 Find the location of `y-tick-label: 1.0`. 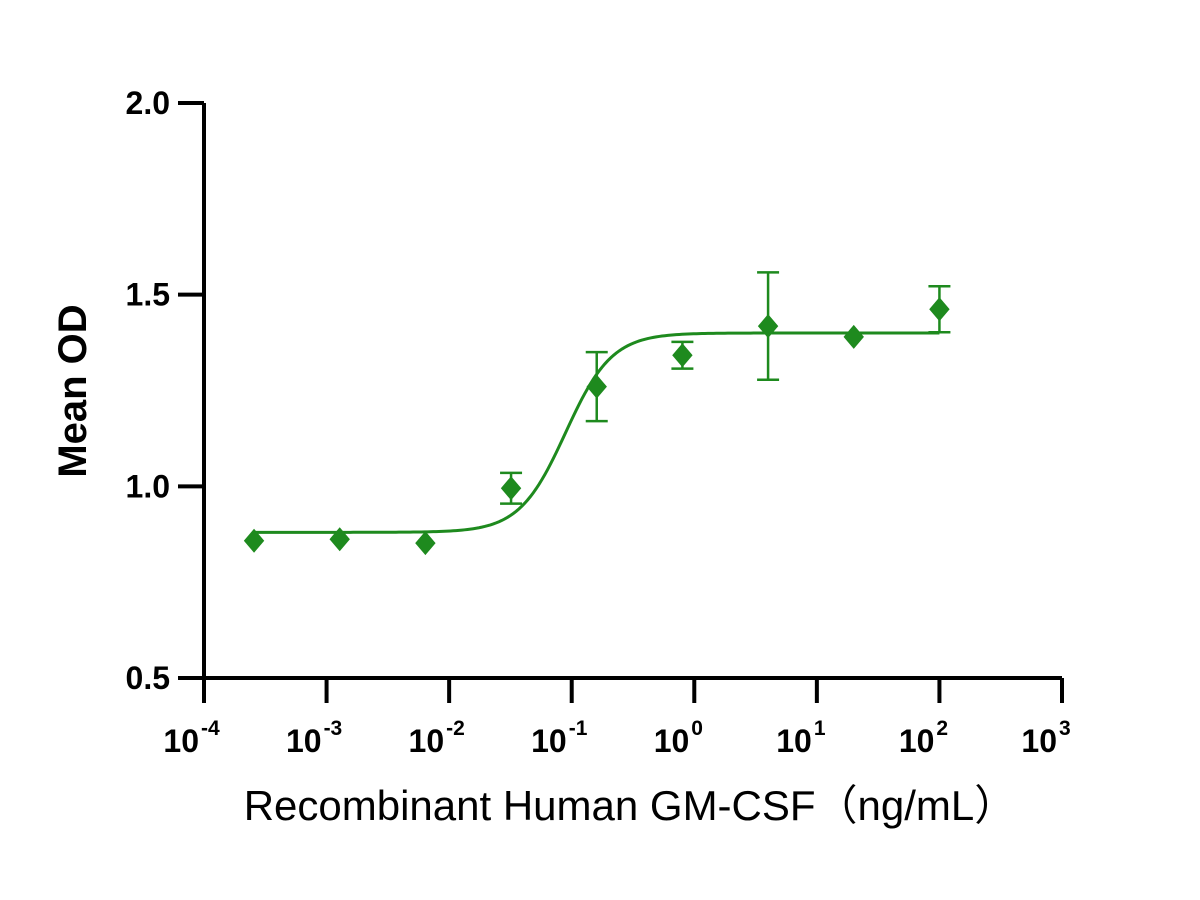

y-tick-label: 1.0 is located at coordinates (148, 486).